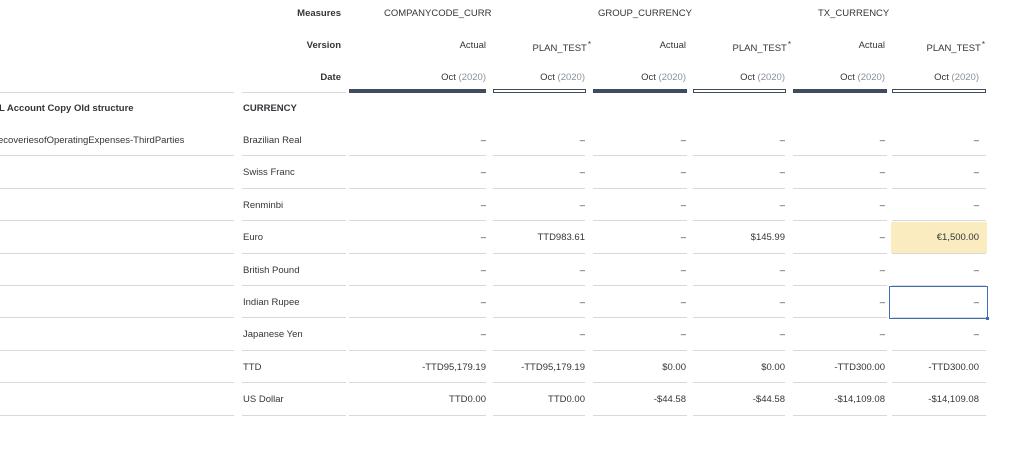  Describe the element at coordinates (269, 173) in the screenshot. I see `currency-row-label: Swiss Franc` at that location.